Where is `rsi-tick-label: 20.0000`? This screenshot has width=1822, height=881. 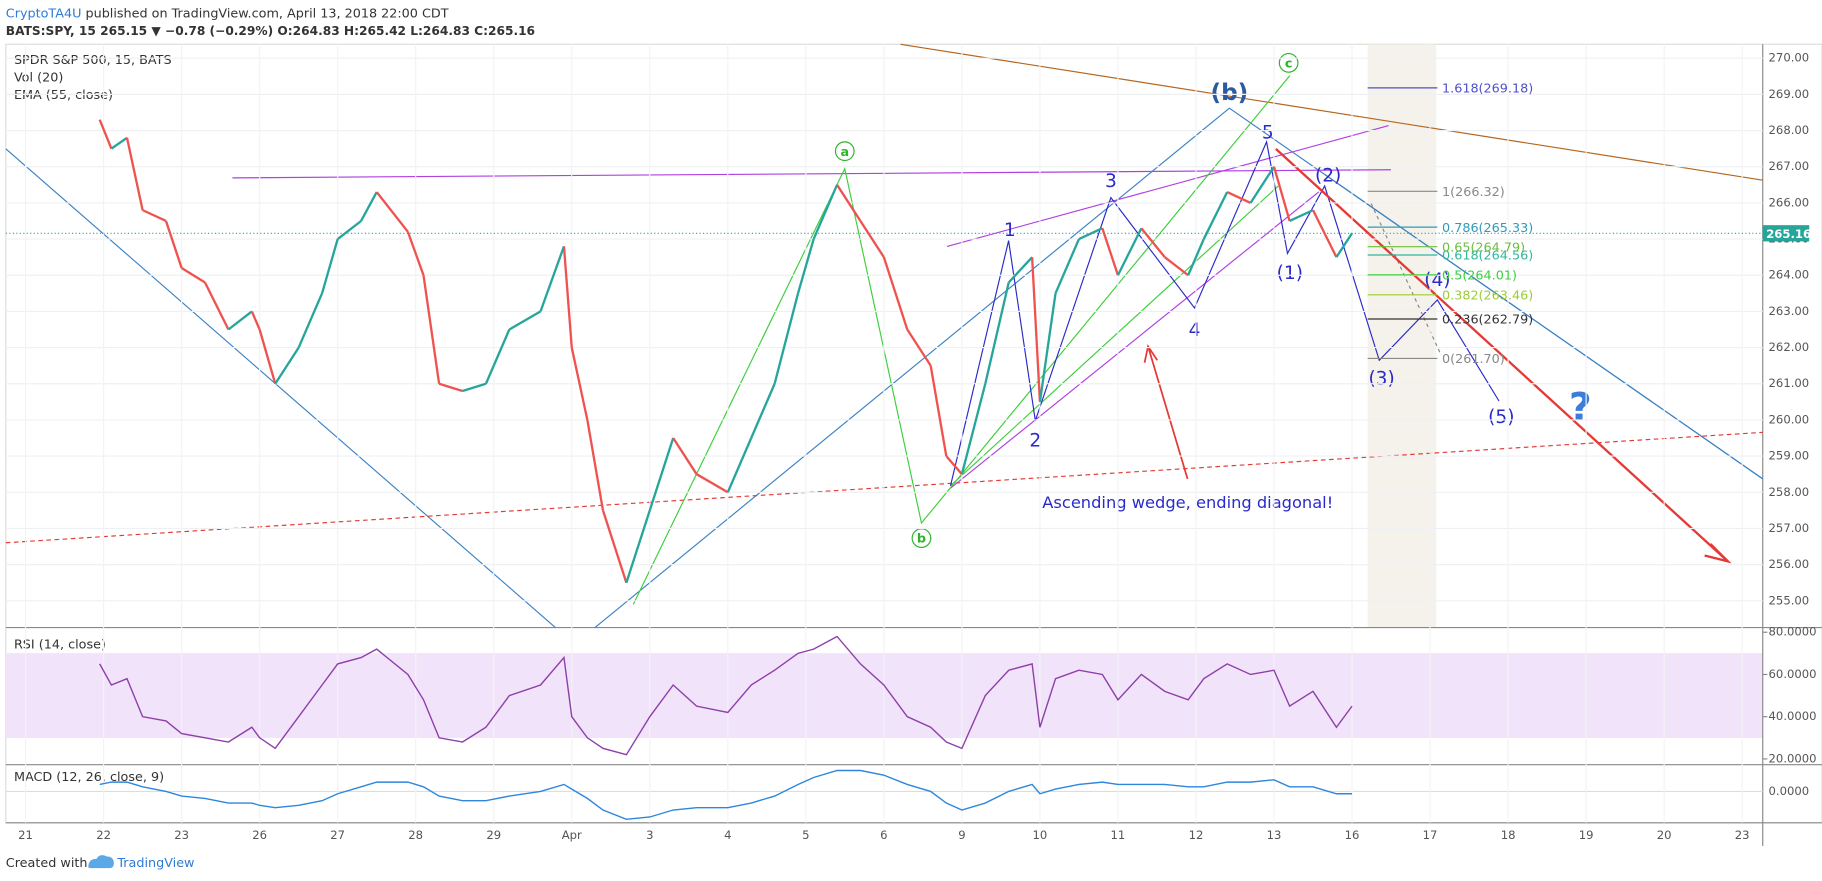 rsi-tick-label: 20.0000 is located at coordinates (1793, 758).